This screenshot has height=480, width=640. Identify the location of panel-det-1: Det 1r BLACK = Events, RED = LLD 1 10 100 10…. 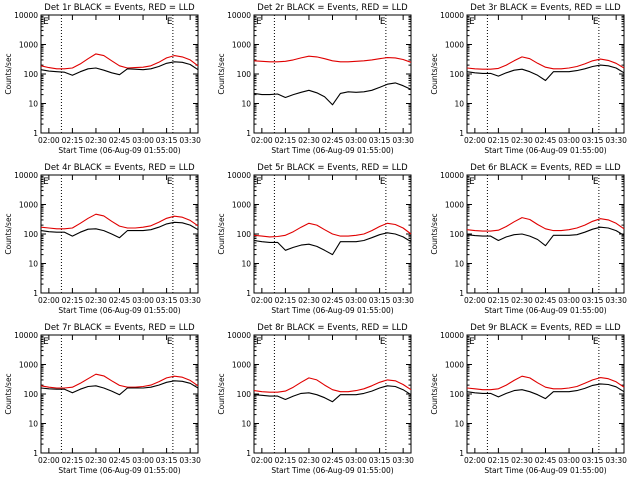
(102, 79).